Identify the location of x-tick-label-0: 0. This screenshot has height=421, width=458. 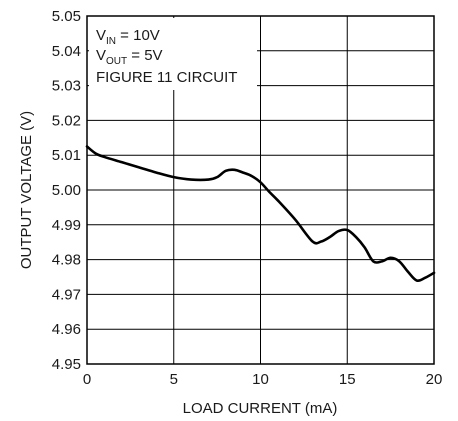
(87, 379).